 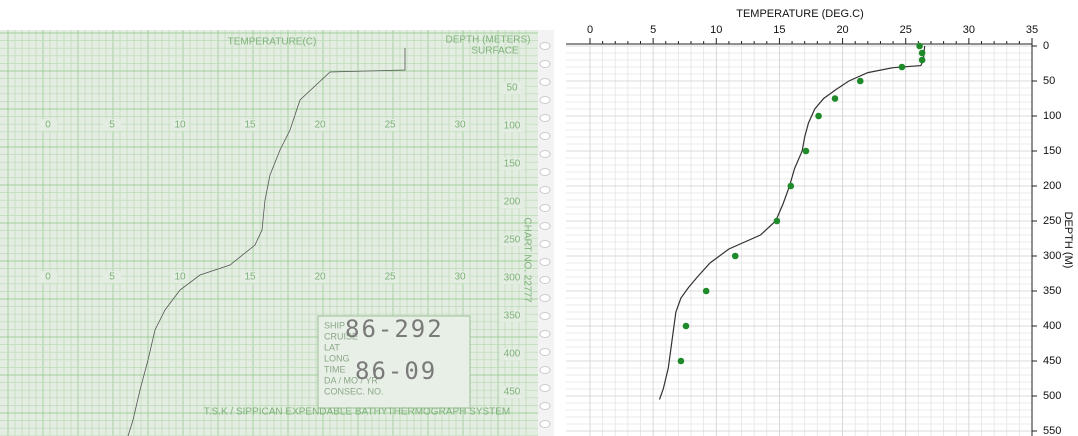 What do you see at coordinates (779, 30) in the screenshot?
I see `x-tick-label: 15` at bounding box center [779, 30].